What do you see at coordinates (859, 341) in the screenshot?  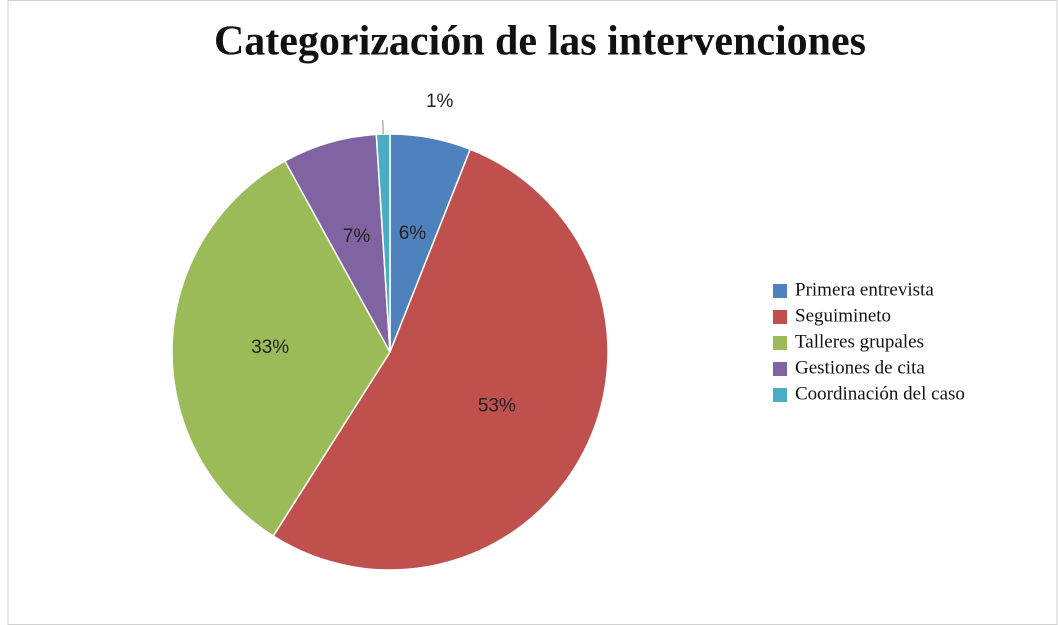 I see `legend-label: Talleres grupales` at bounding box center [859, 341].